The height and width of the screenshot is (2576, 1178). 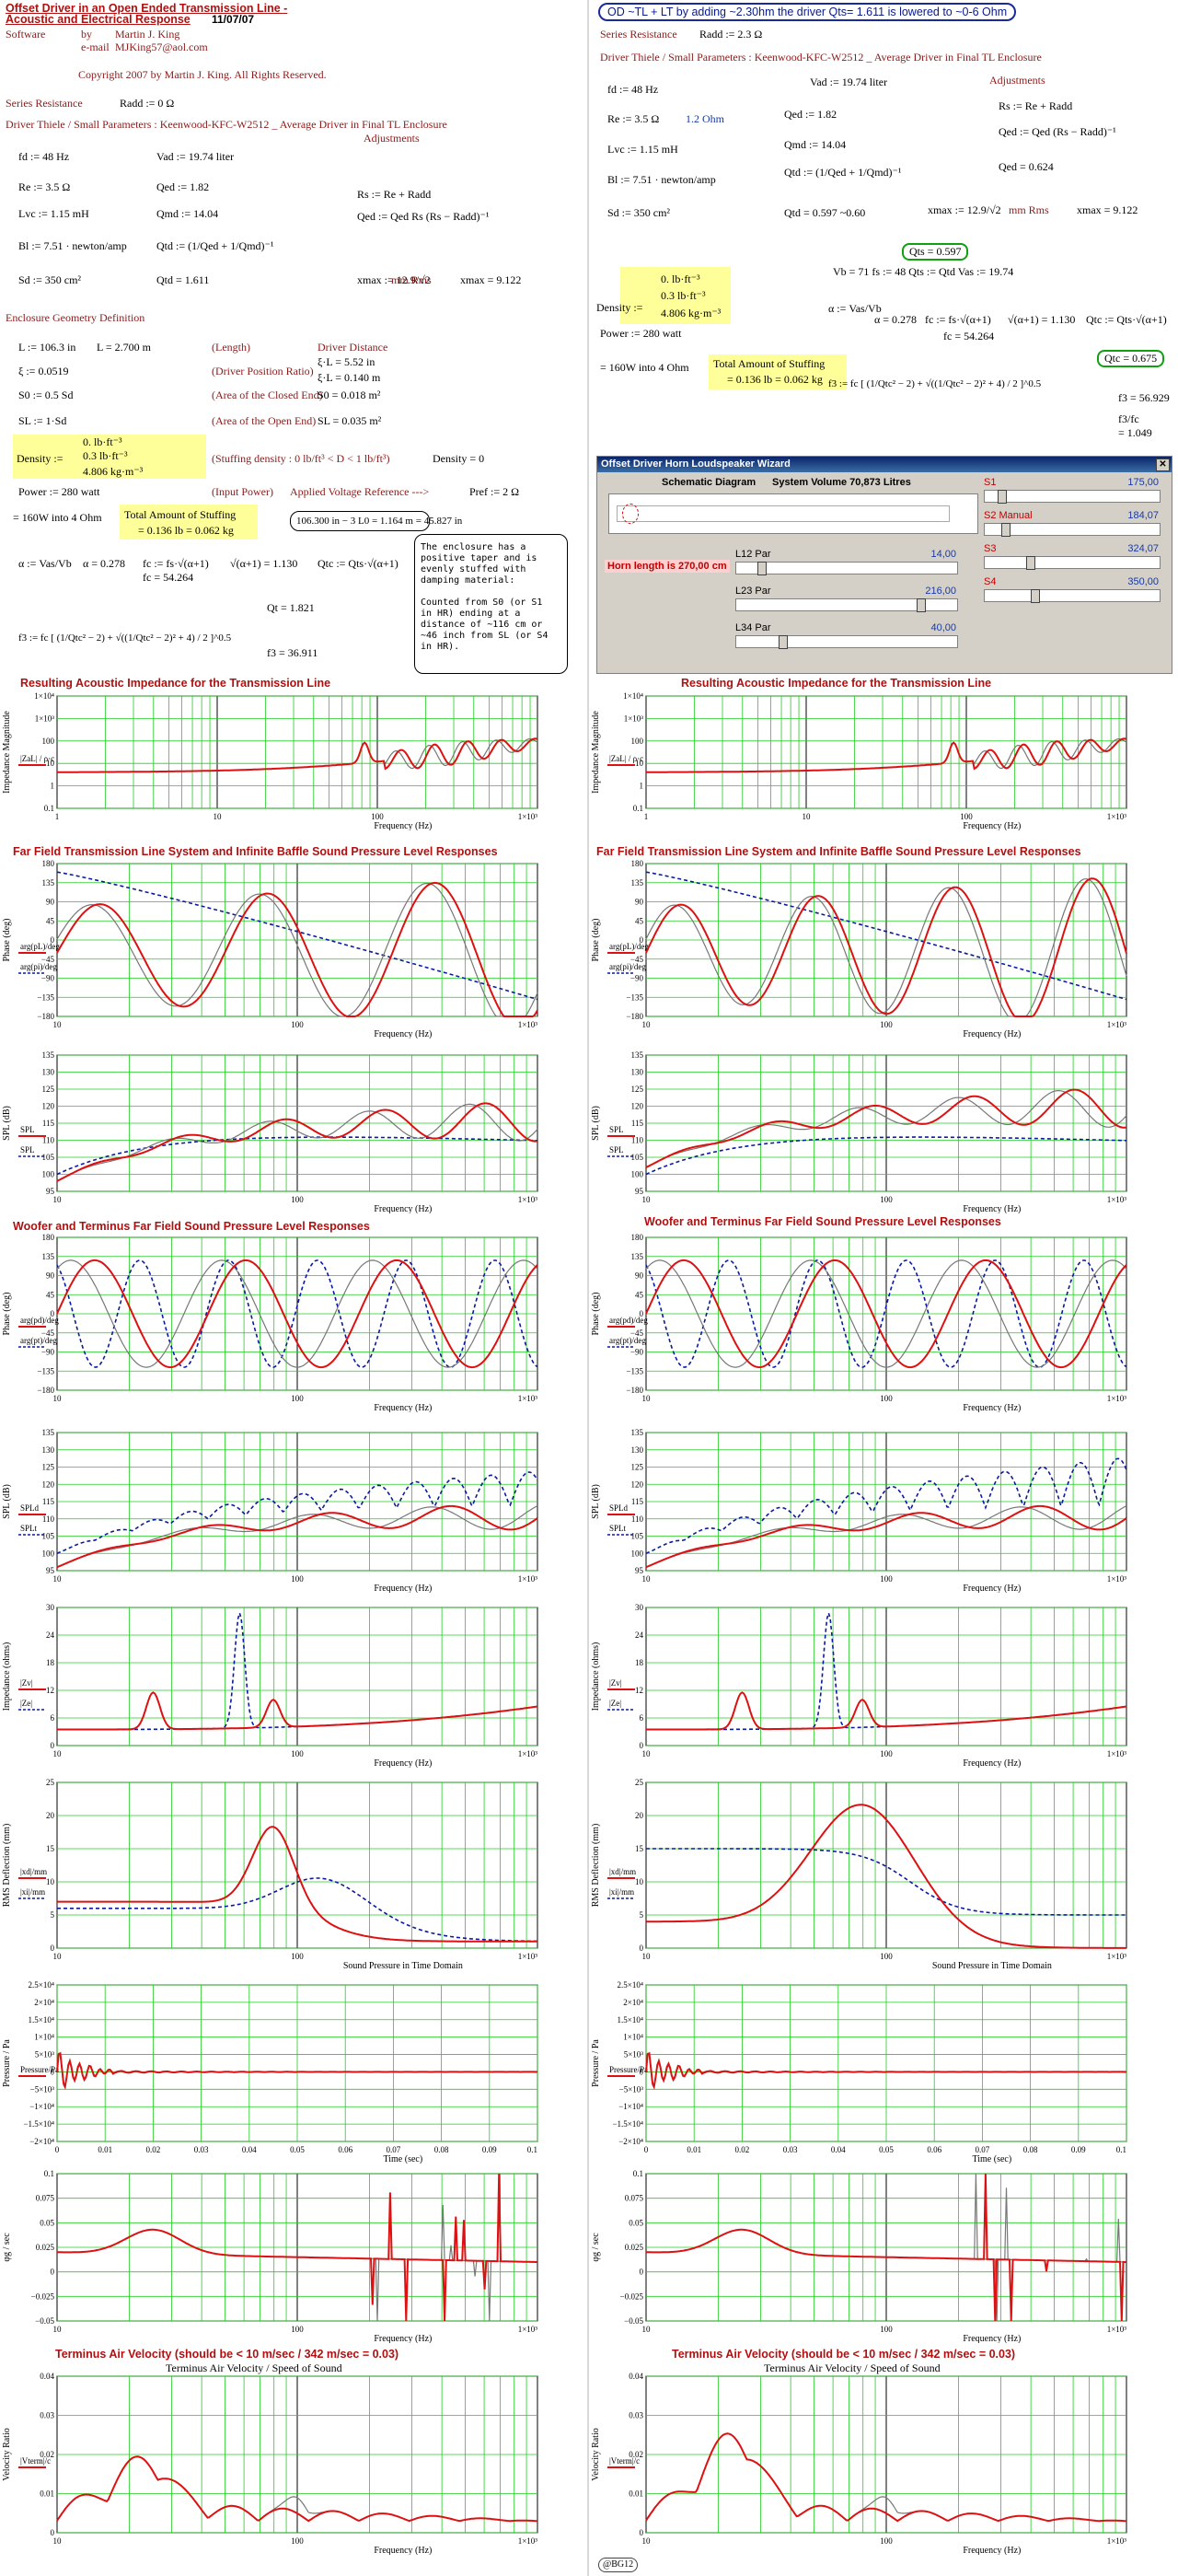 What do you see at coordinates (57, 816) in the screenshot?
I see `x-tick-label: 1` at bounding box center [57, 816].